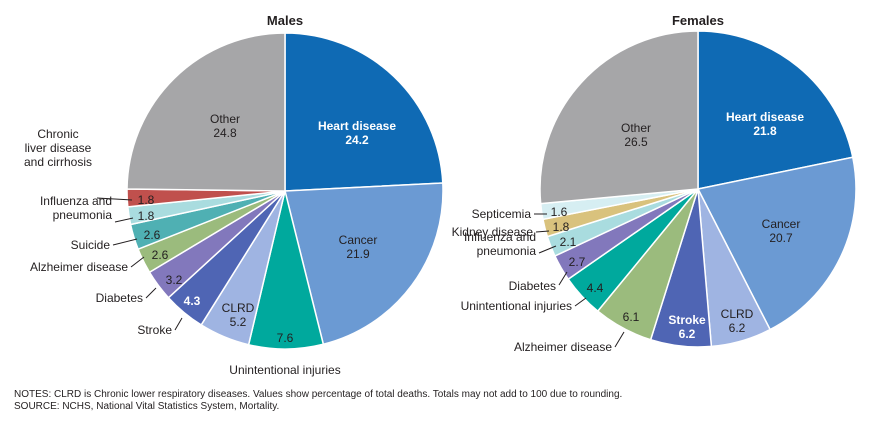  Describe the element at coordinates (58, 148) in the screenshot. I see `slice-label-chronic-liver-disease-and-cirrhosis: Chronic liver disease and cirrhosis` at that location.